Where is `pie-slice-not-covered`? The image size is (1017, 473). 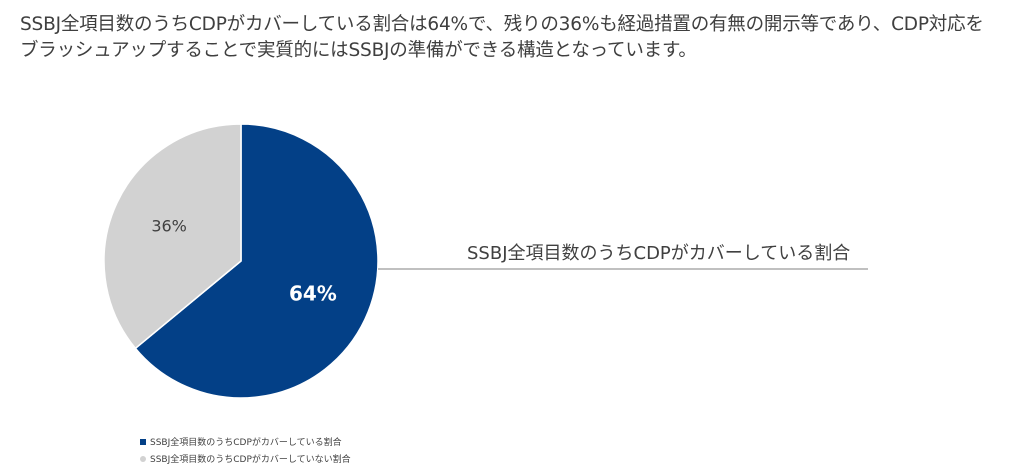
pie-slice-not-covered is located at coordinates (172, 236).